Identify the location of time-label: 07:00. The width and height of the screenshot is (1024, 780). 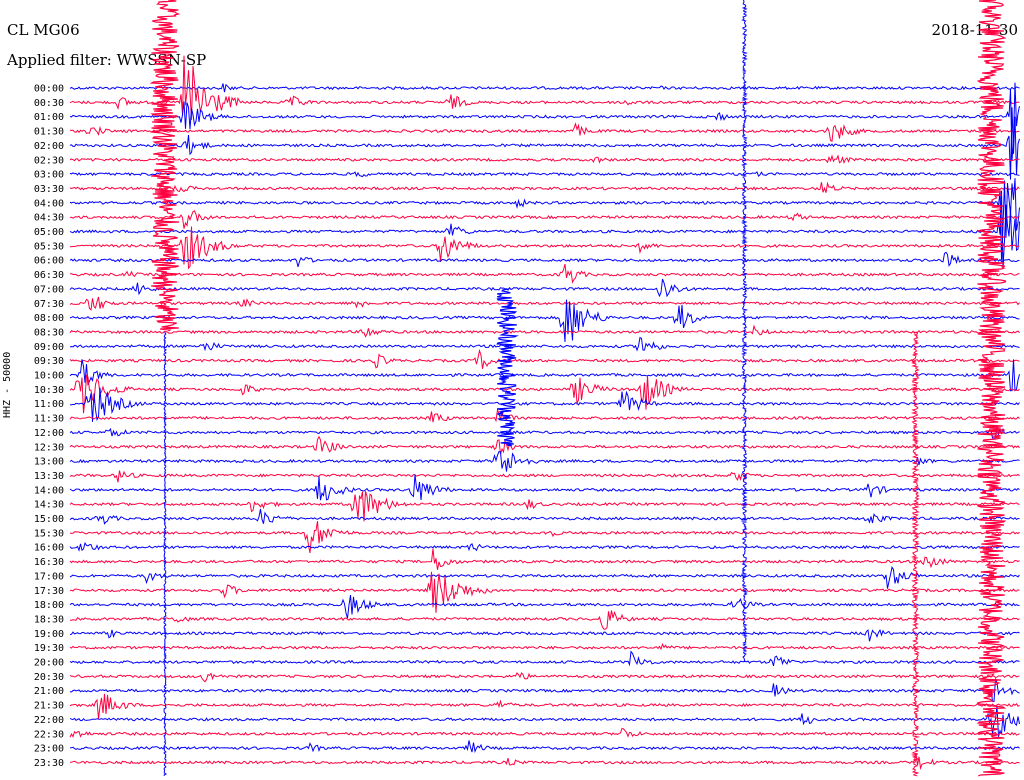
(49, 289).